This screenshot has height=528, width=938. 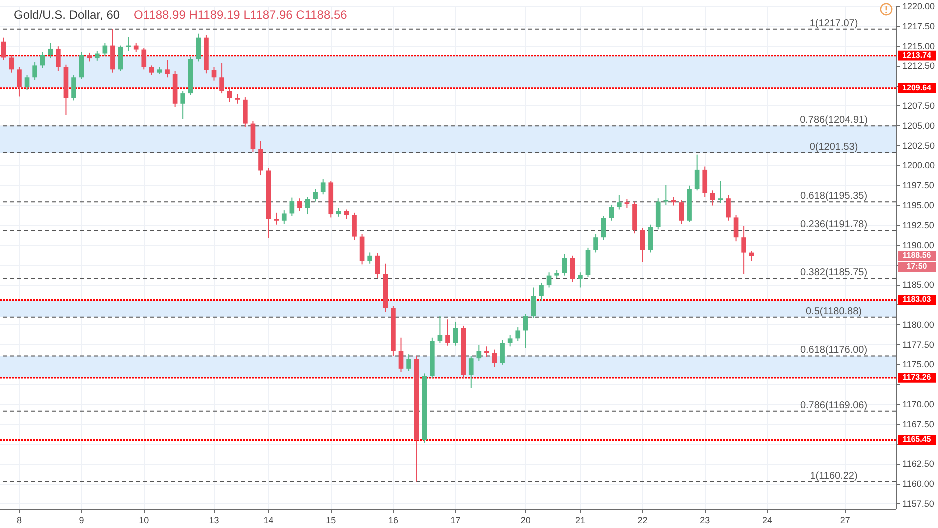 I want to click on ref-line-label: 0.5(1180.88), so click(x=834, y=312).